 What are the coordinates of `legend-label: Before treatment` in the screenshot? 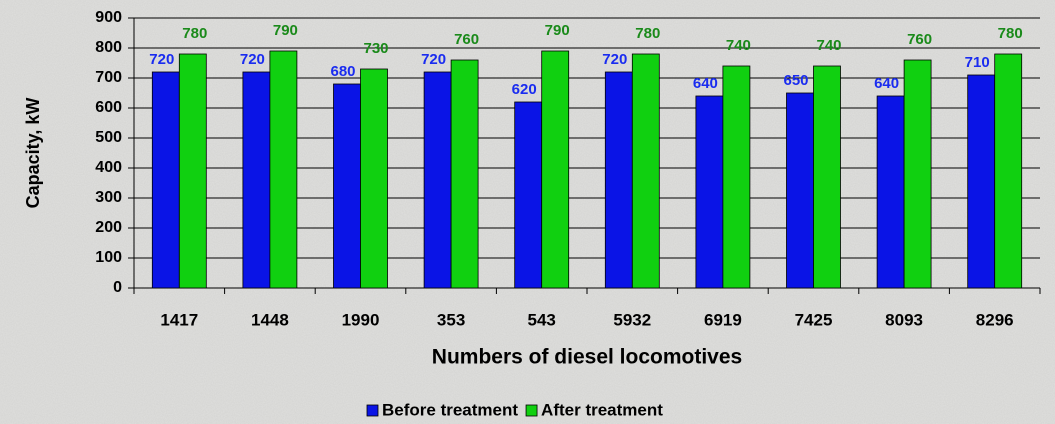 It's located at (450, 409).